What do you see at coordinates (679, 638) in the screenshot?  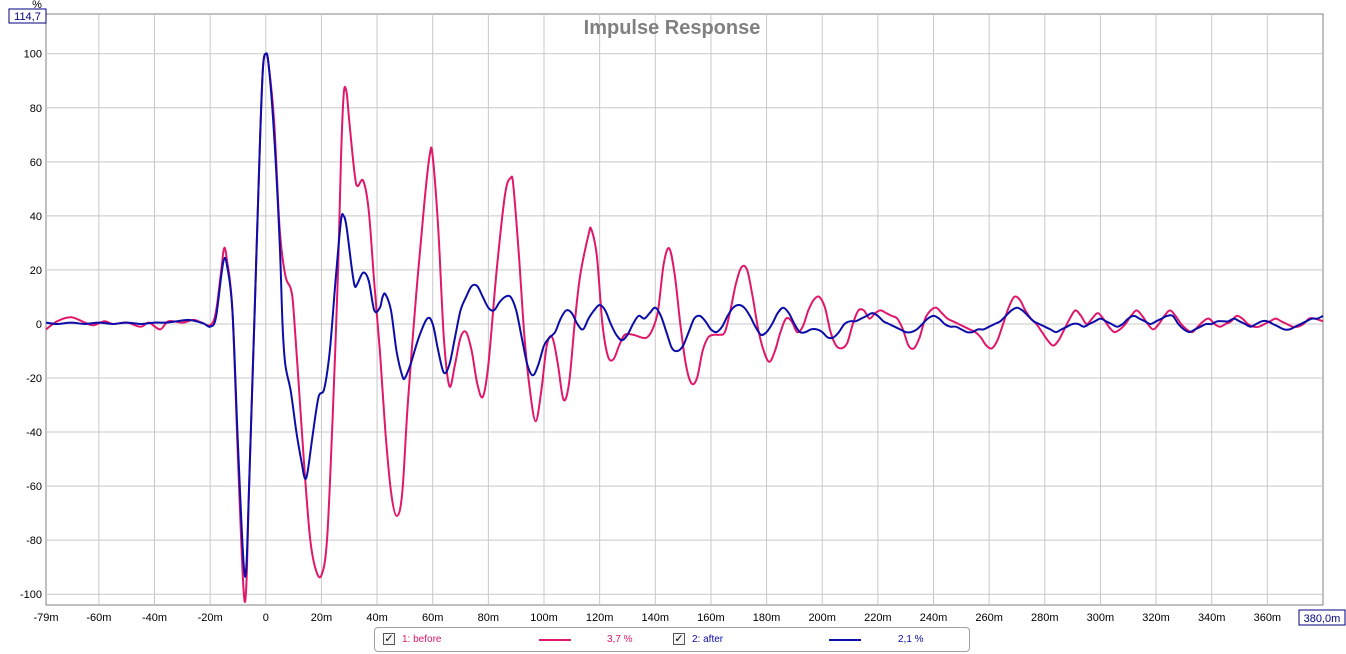 I see `series-2-checkbox: ✓` at bounding box center [679, 638].